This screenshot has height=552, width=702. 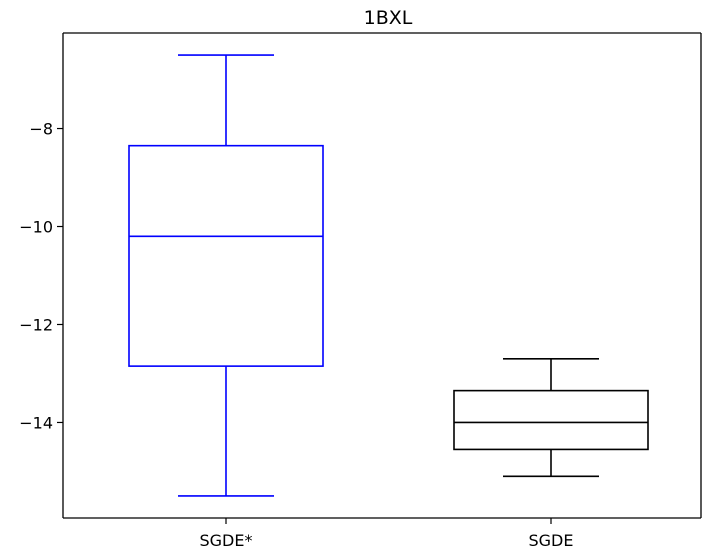 I want to click on chart-title: 1BXL, so click(x=388, y=18).